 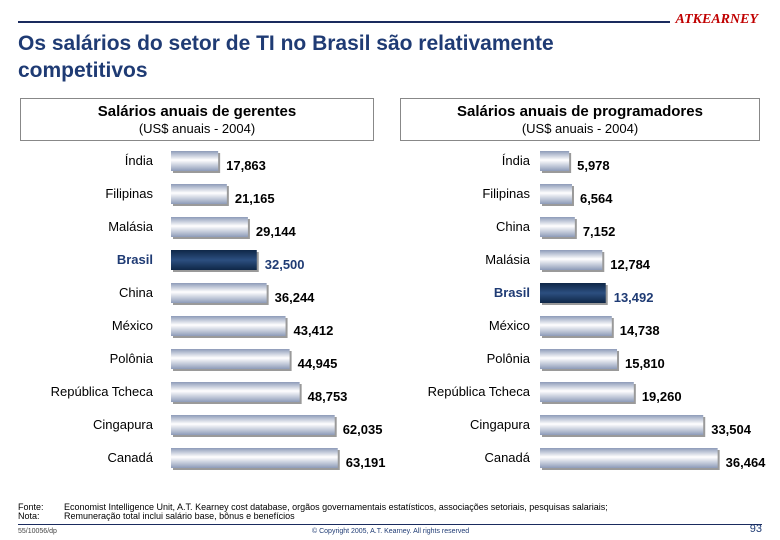 I want to click on value-label: 48,753, so click(x=328, y=396).